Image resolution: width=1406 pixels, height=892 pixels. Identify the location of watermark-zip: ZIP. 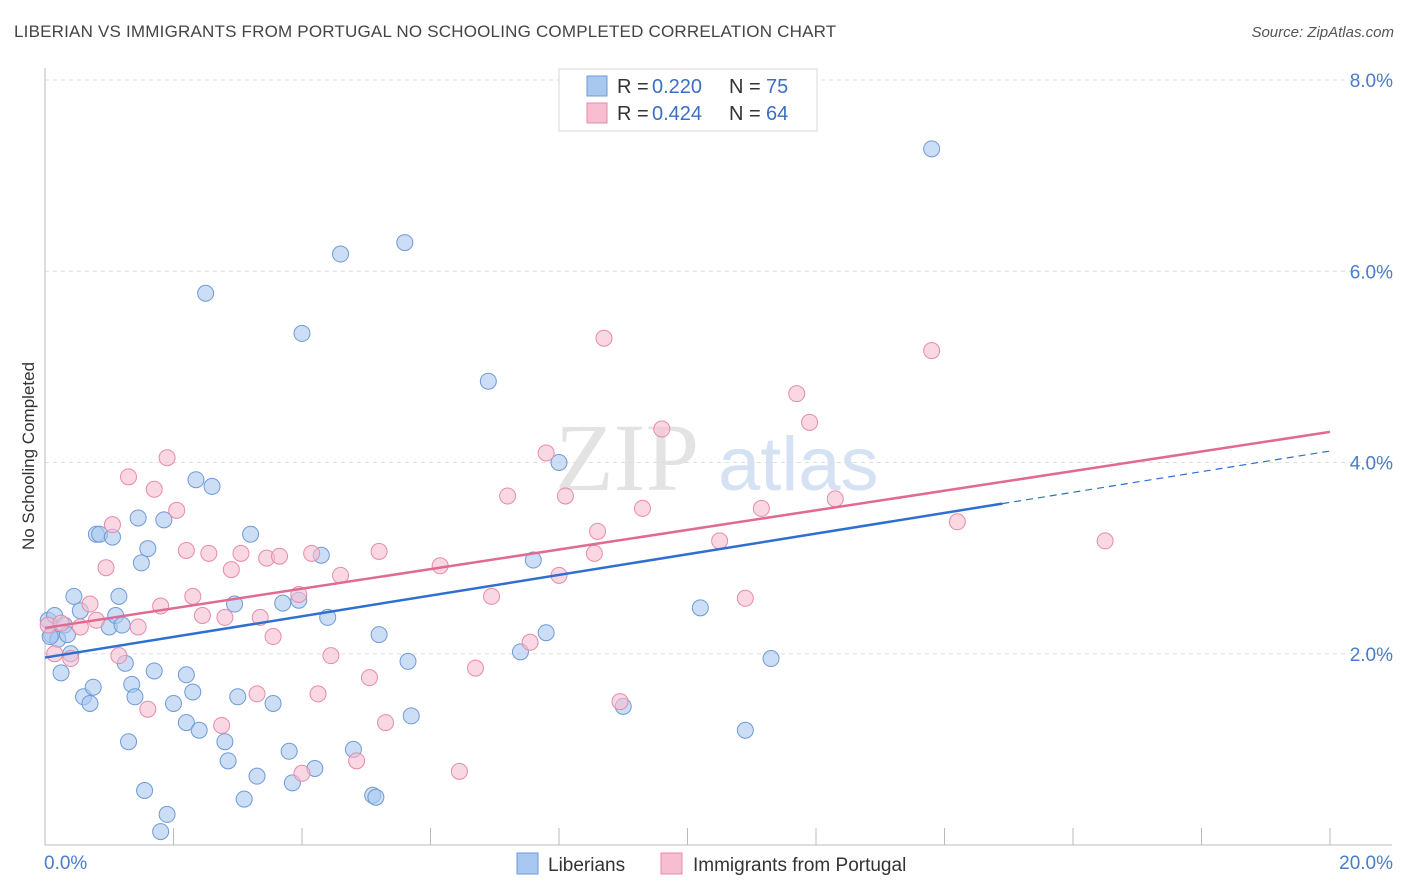
(627, 457).